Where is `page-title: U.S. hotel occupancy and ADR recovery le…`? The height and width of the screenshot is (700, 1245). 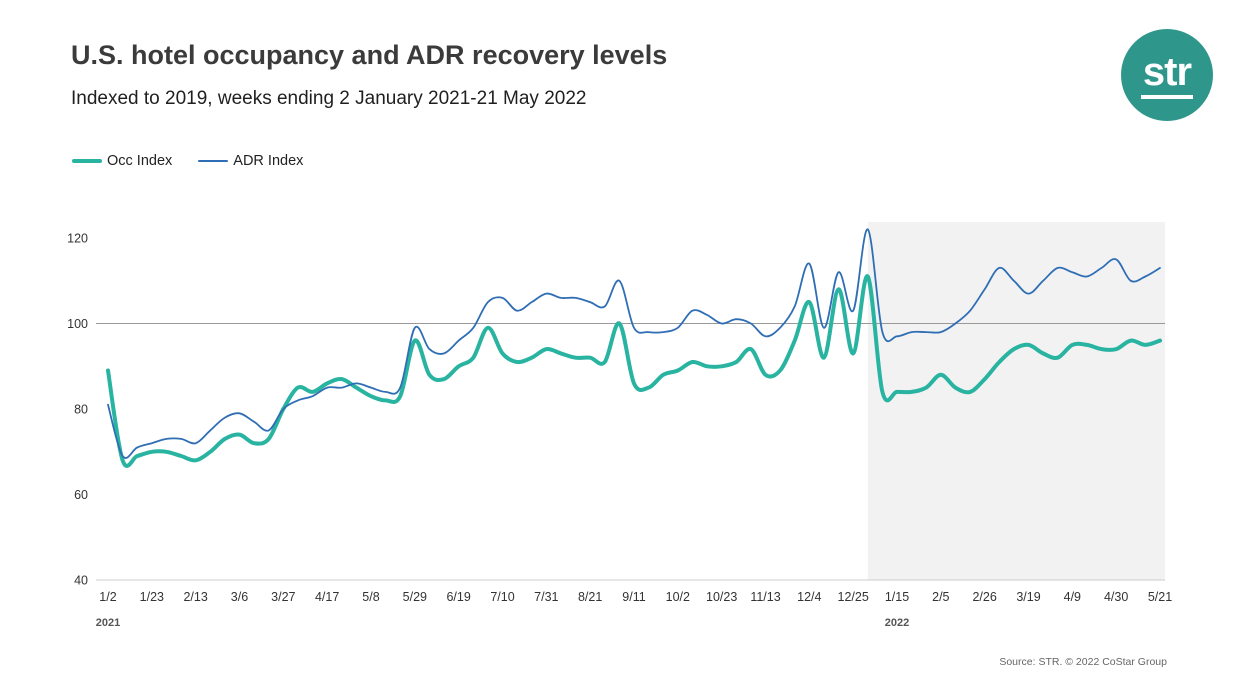
page-title: U.S. hotel occupancy and ADR recovery le… is located at coordinates (369, 55).